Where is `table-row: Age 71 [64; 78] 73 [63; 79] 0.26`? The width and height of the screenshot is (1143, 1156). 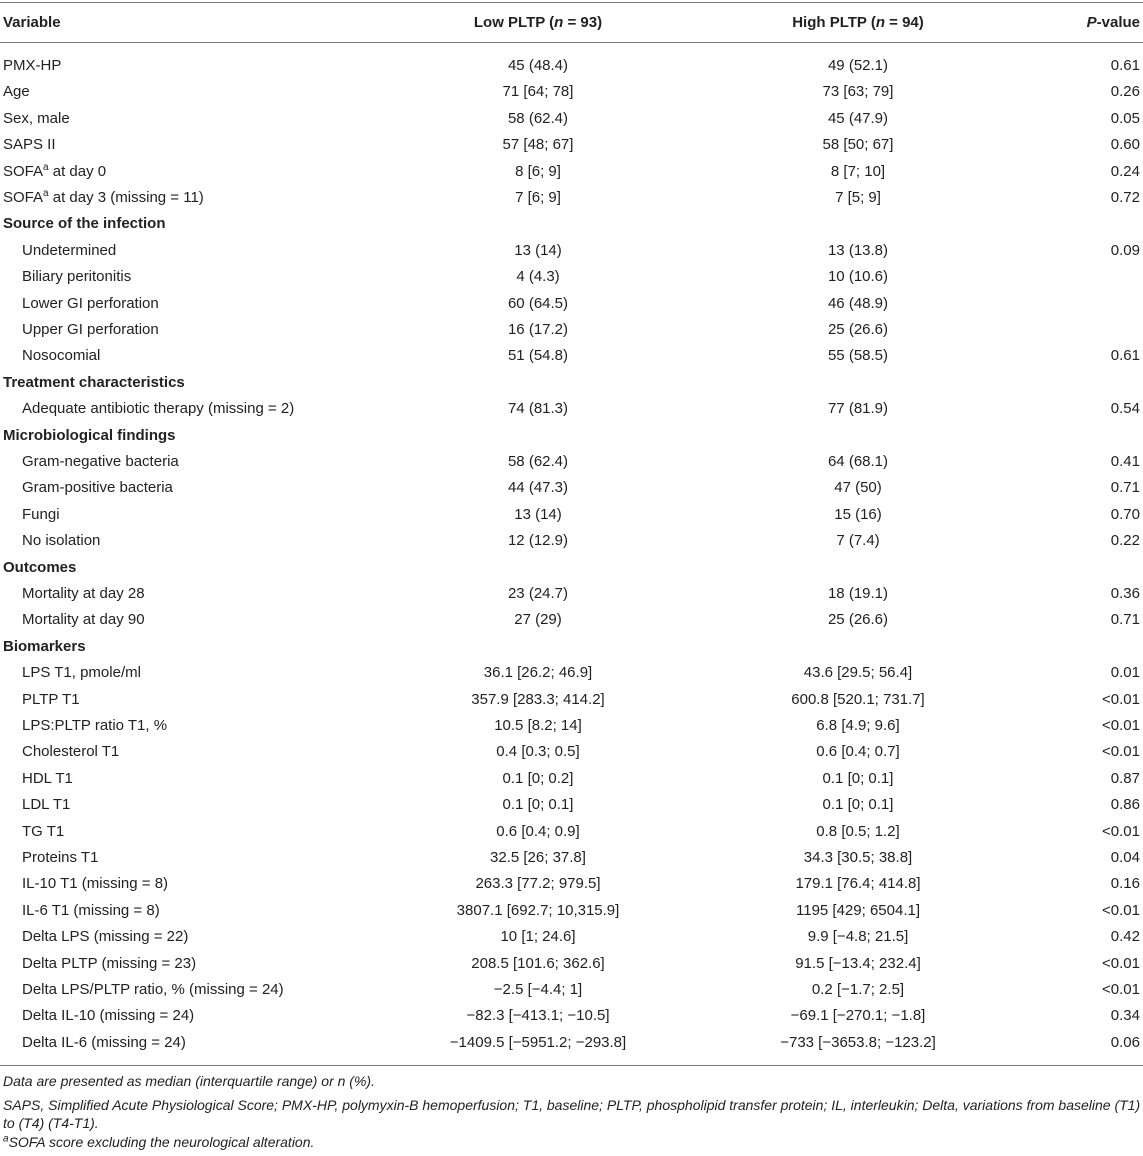
table-row: Age 71 [64; 78] 73 [63; 79] 0.26 is located at coordinates (571, 92).